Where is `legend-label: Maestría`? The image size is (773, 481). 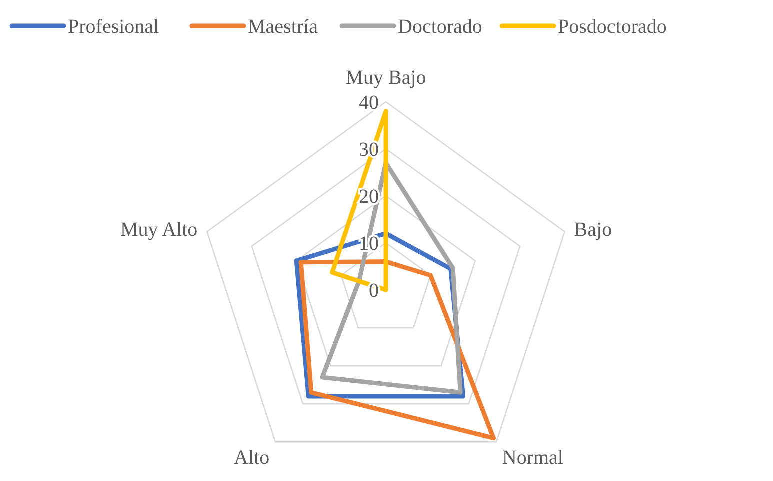 legend-label: Maestría is located at coordinates (283, 27).